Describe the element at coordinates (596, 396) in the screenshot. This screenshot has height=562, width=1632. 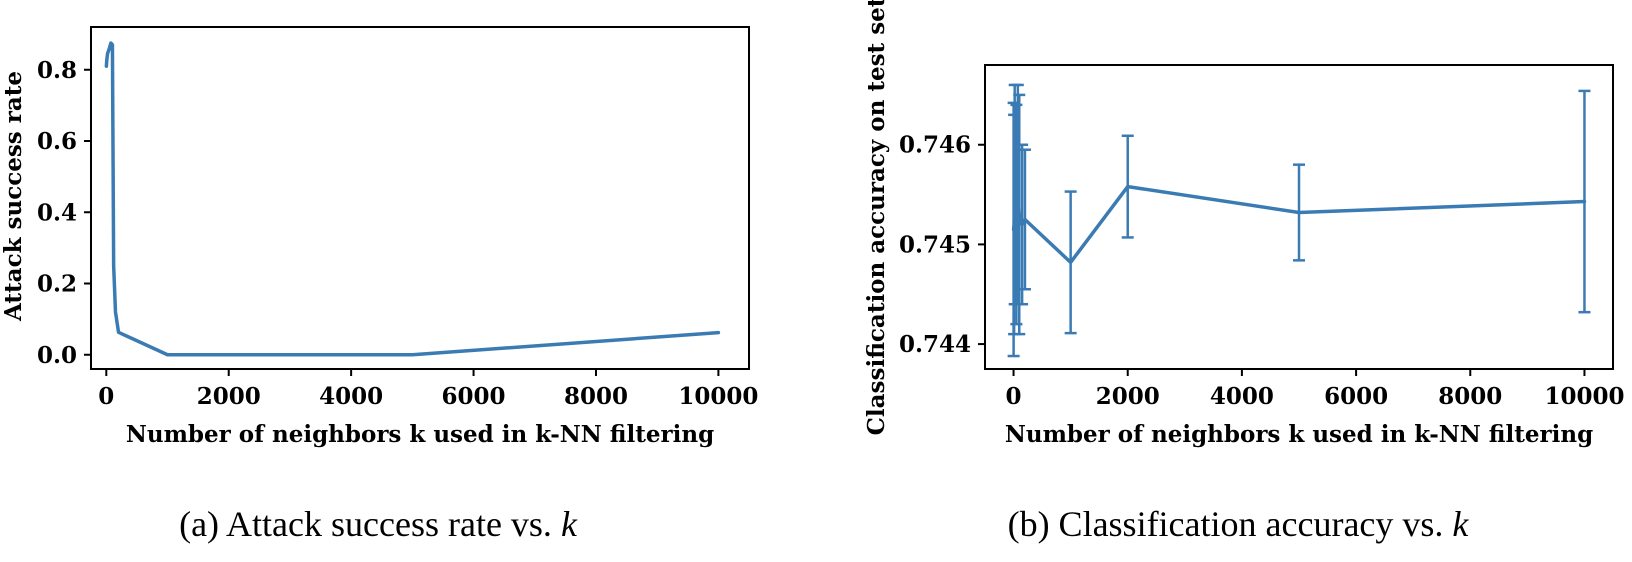
I see `x-tick-label-a: 8000` at that location.